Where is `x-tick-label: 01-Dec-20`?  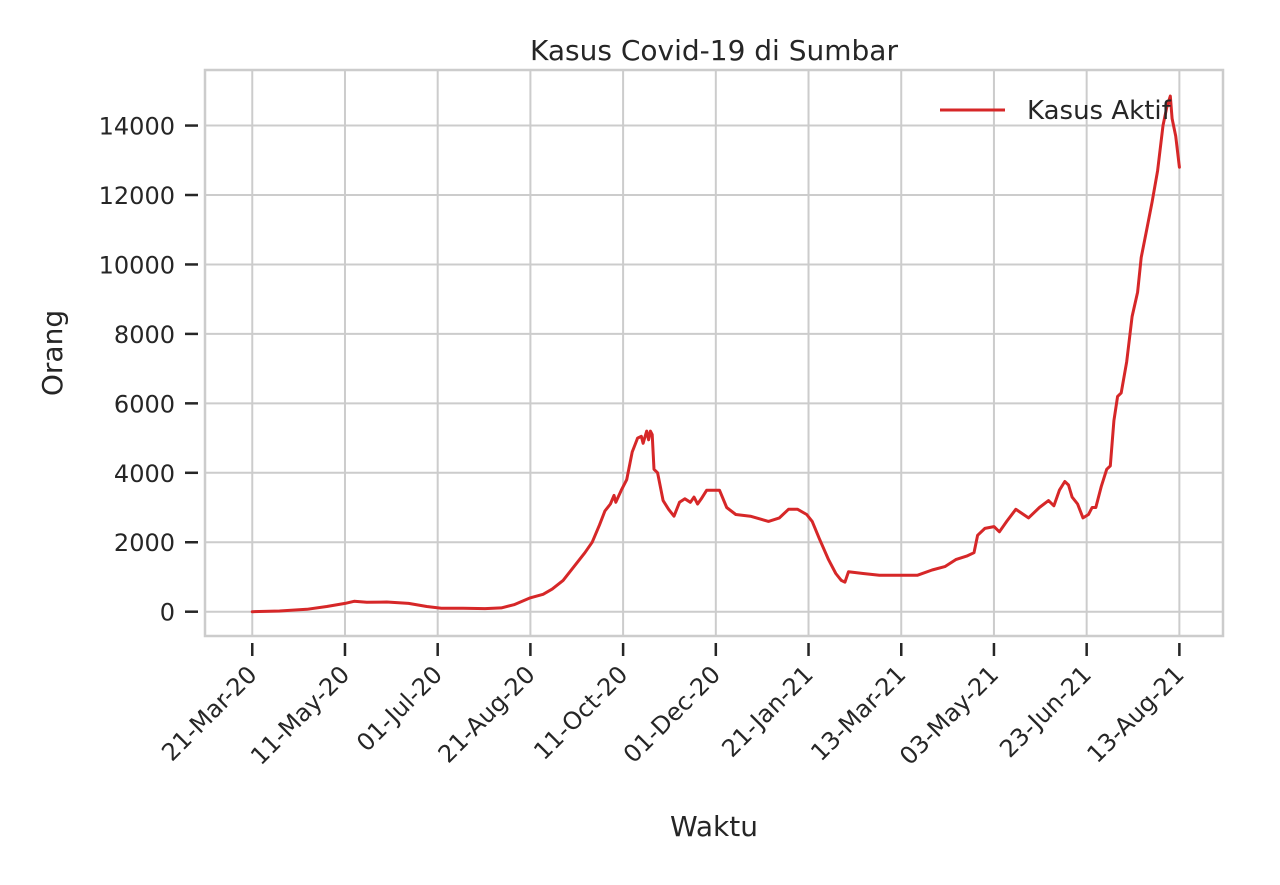 x-tick-label: 01-Dec-20 is located at coordinates (672, 714).